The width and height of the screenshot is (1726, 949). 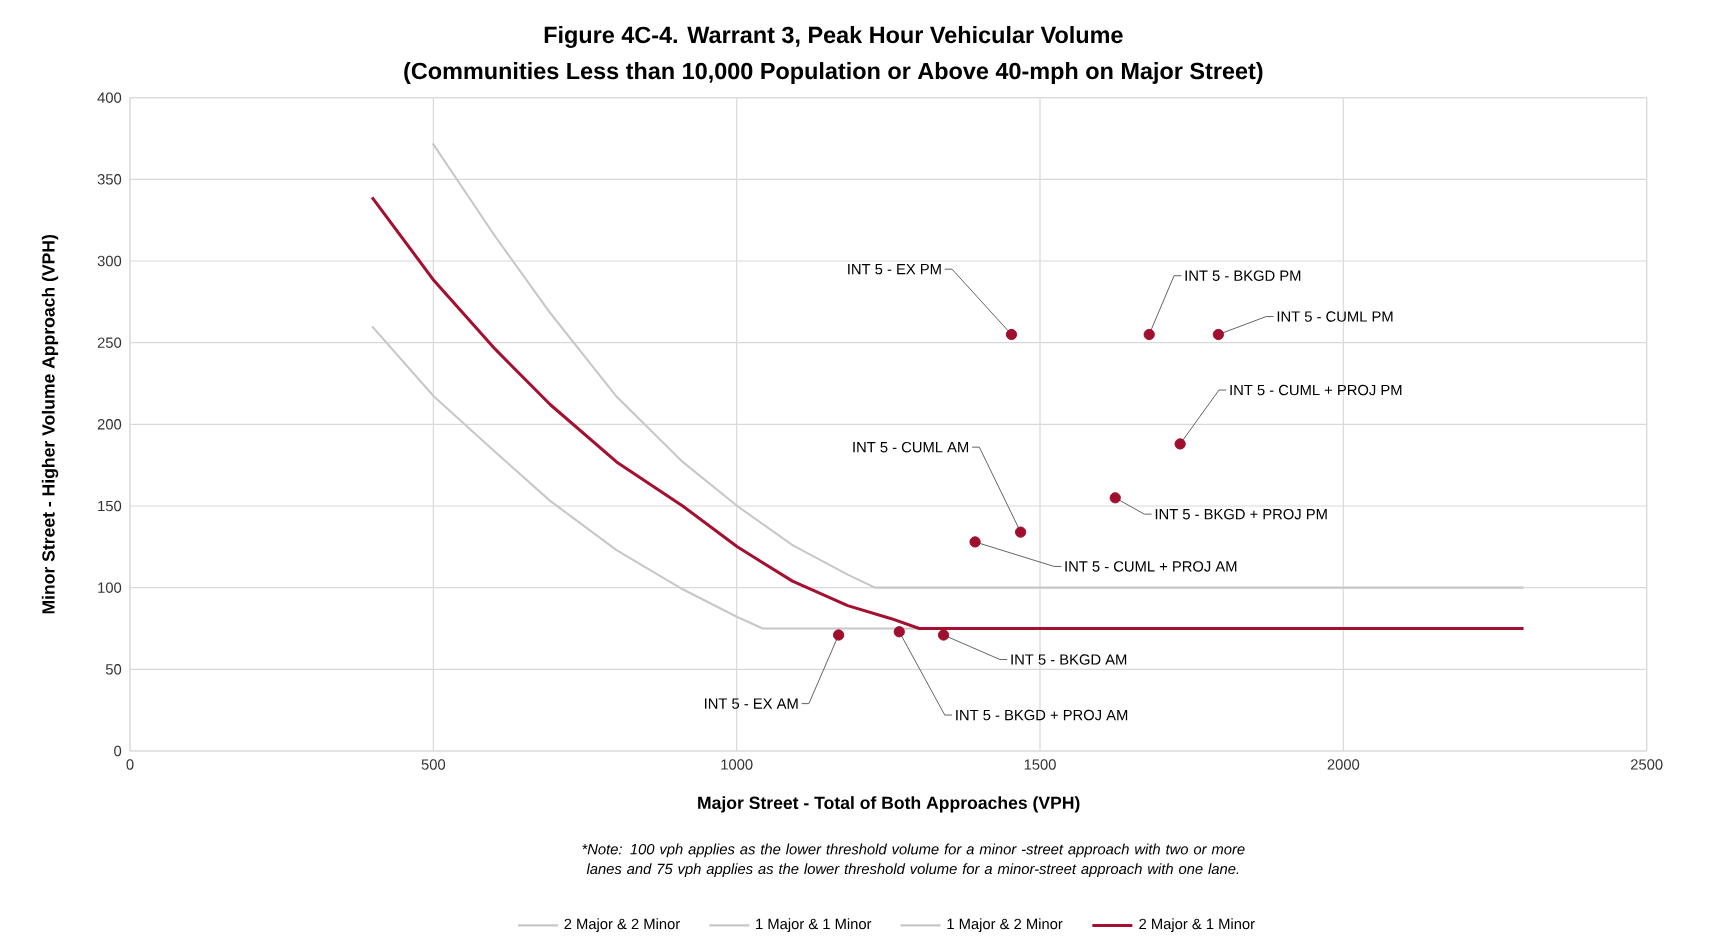 I want to click on y-axis-title: Minor Street - Higher Volume Approach (VPH), so click(x=50, y=424).